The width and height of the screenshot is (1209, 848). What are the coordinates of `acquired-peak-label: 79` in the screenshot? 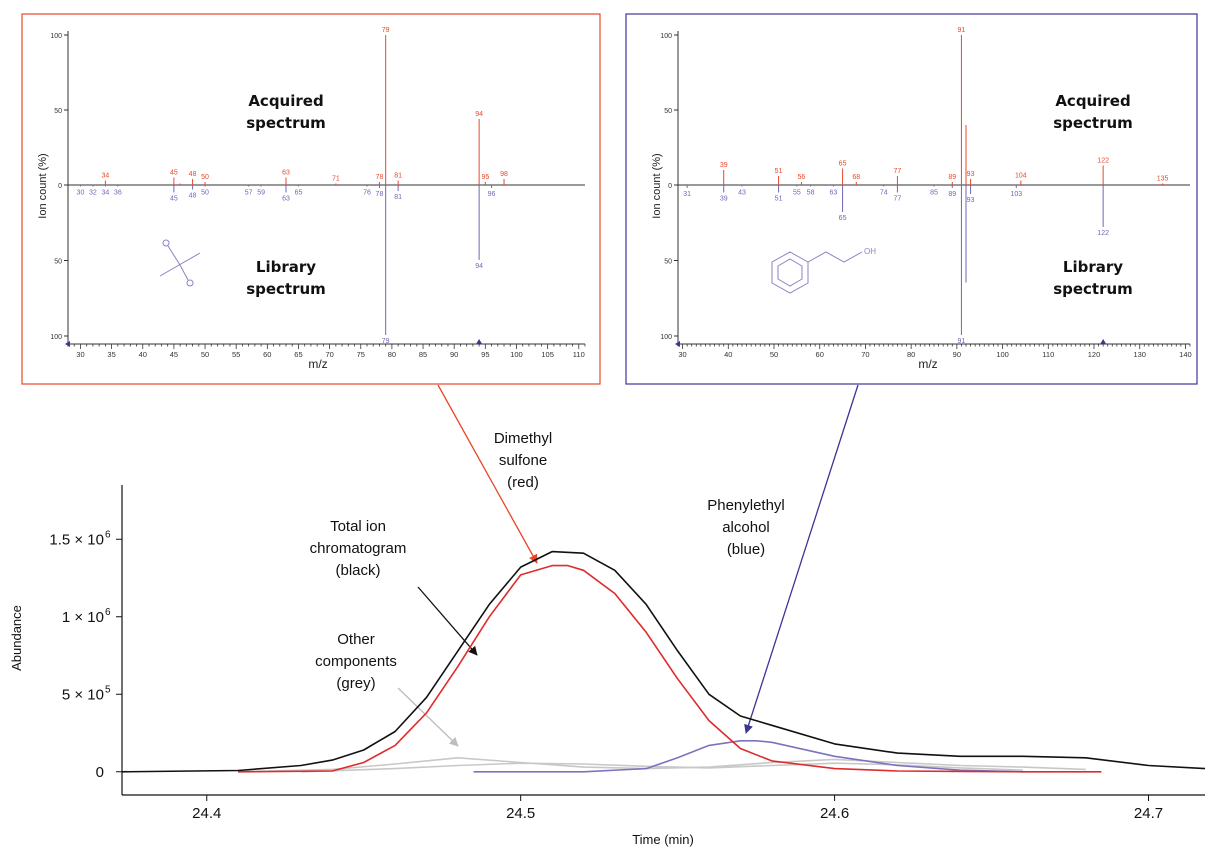 It's located at (386, 30).